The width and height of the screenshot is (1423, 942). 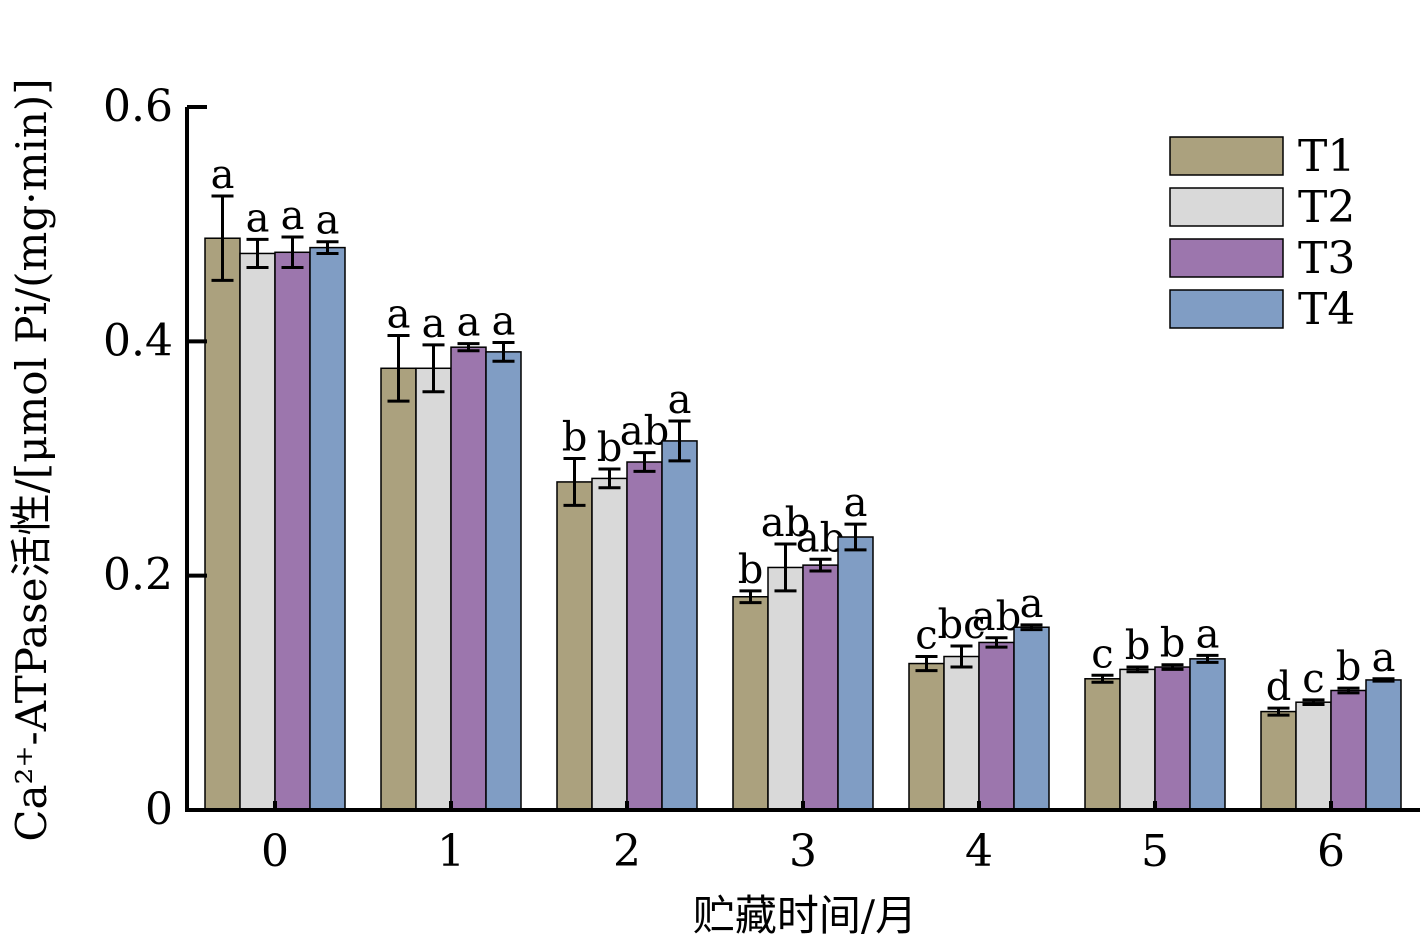 What do you see at coordinates (610, 448) in the screenshot?
I see `significance-letter-T2-2: b` at bounding box center [610, 448].